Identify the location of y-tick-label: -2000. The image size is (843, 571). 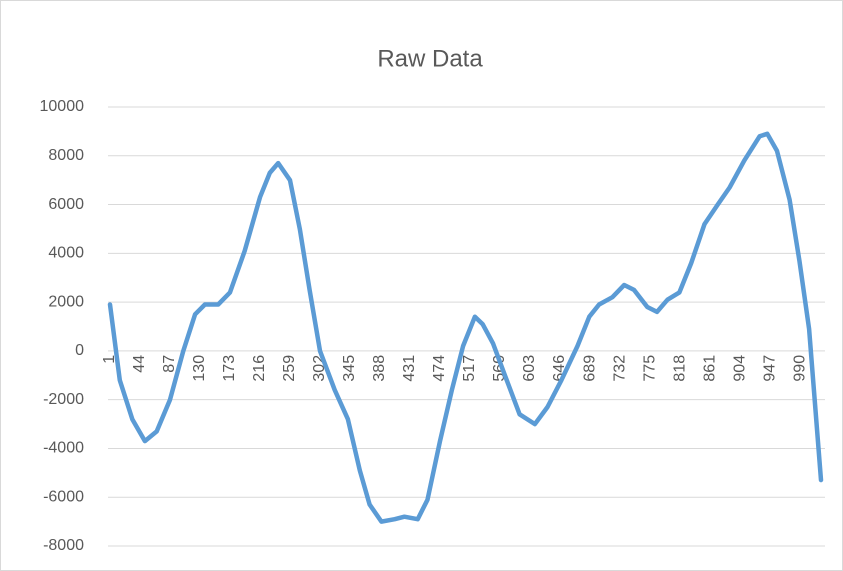
(63, 399).